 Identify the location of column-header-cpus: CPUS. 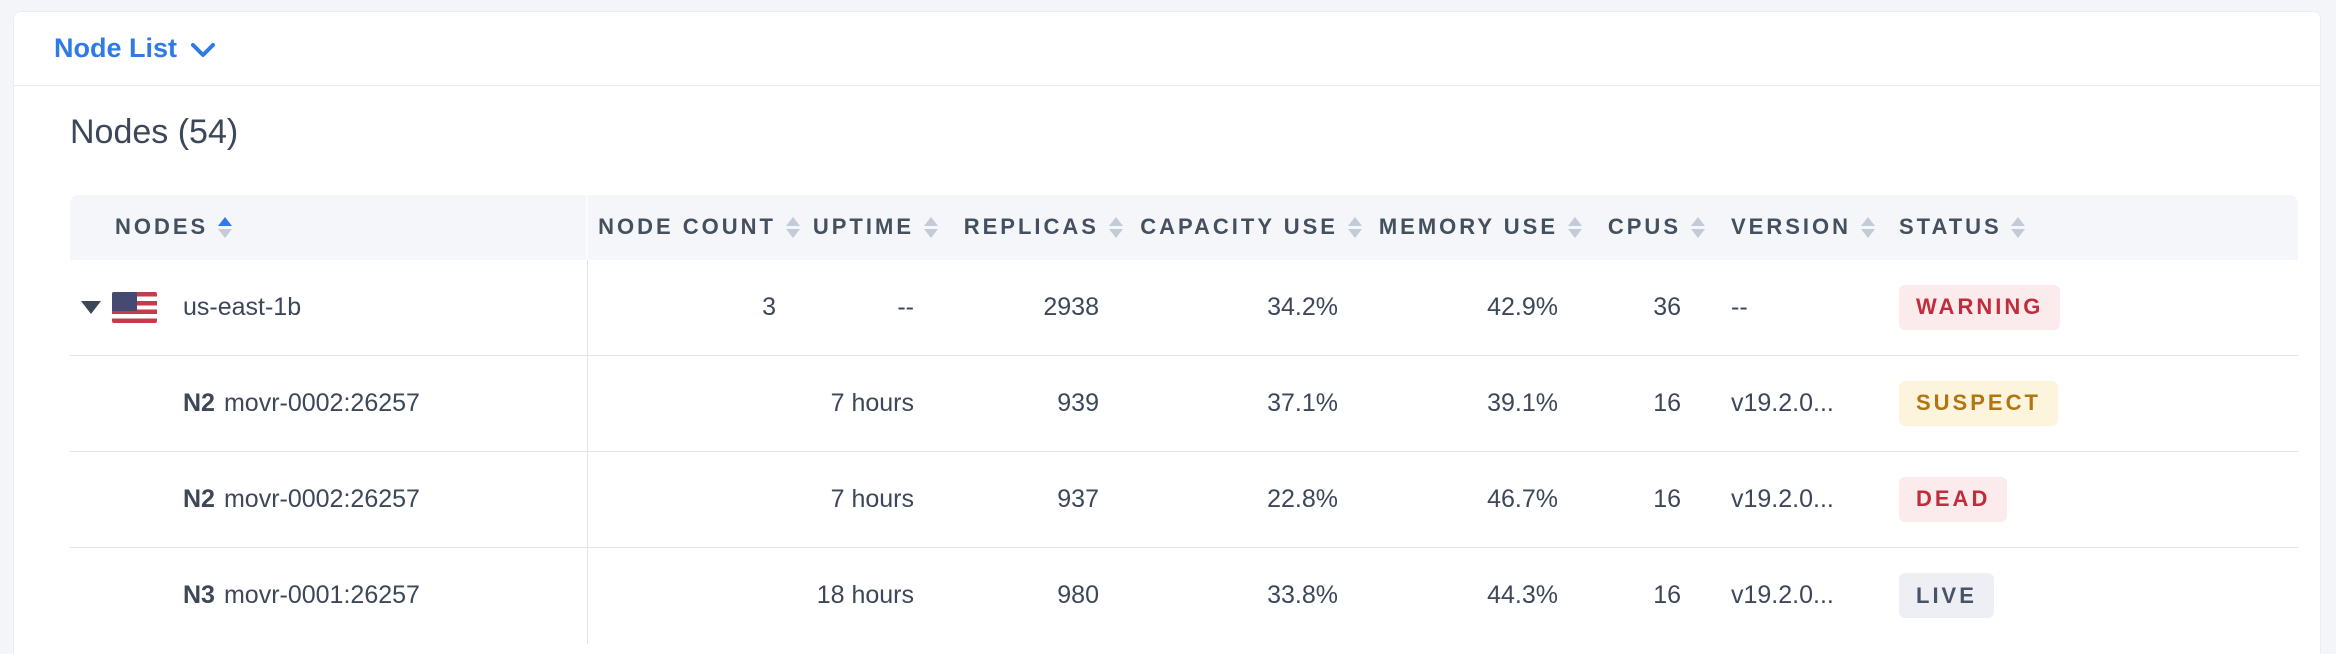
(1653, 227).